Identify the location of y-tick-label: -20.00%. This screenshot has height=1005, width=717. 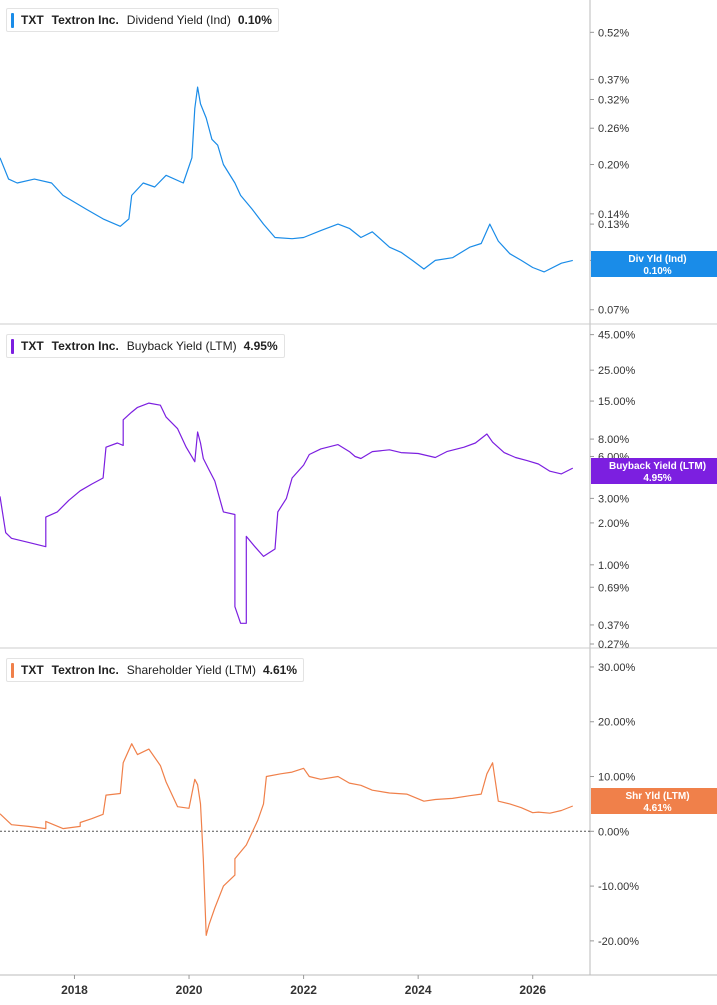
(618, 942).